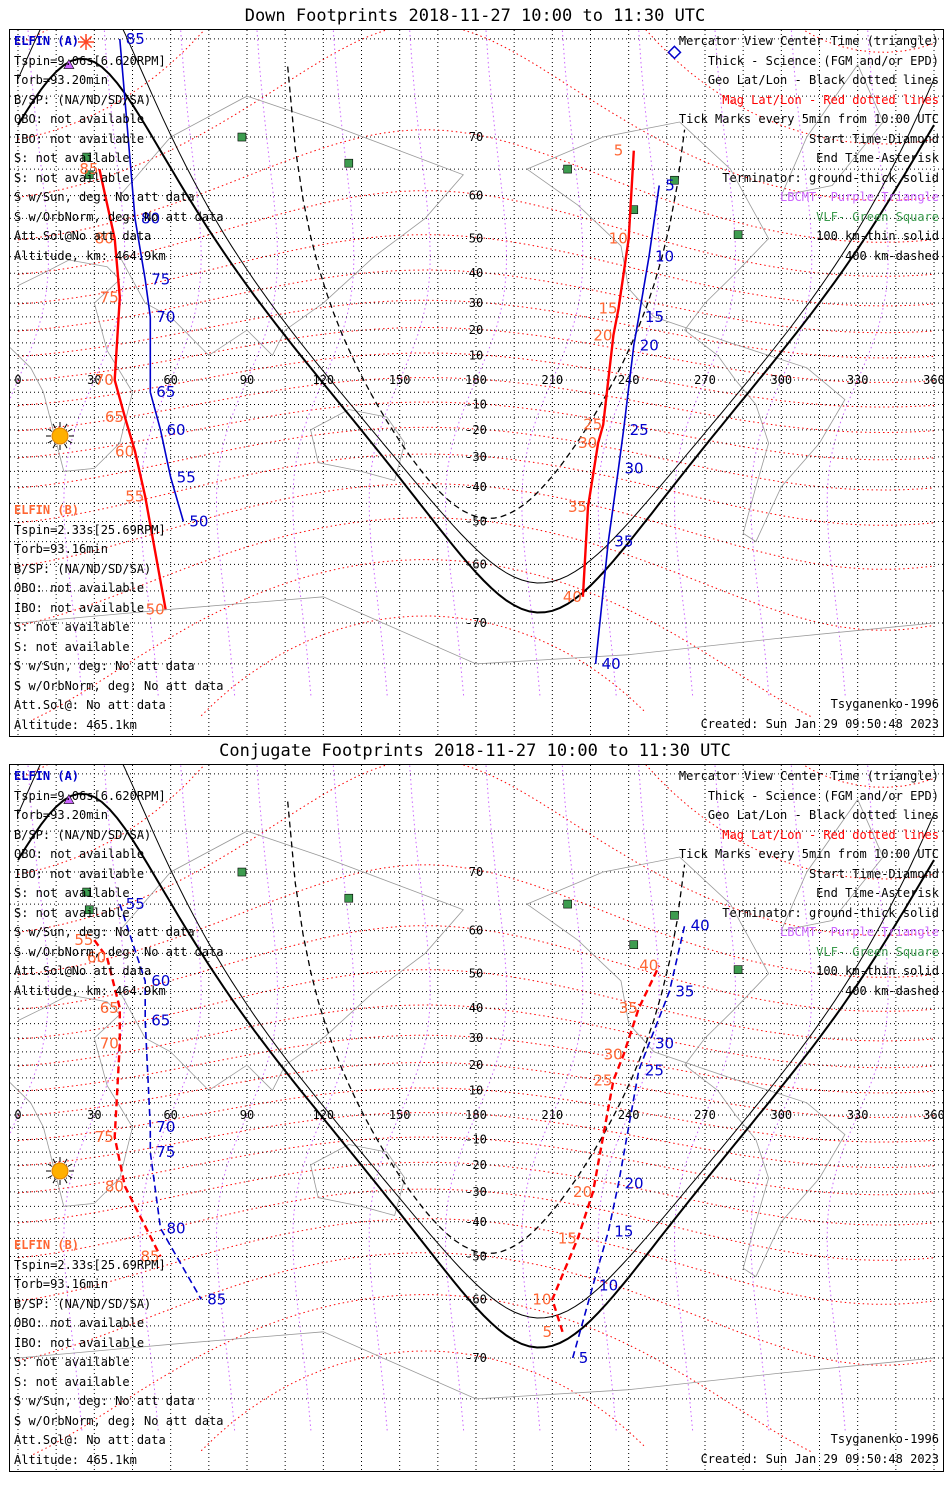 The height and width of the screenshot is (1500, 950). Describe the element at coordinates (47, 41) in the screenshot. I see `sat-a-name: ELFIN (A)` at that location.